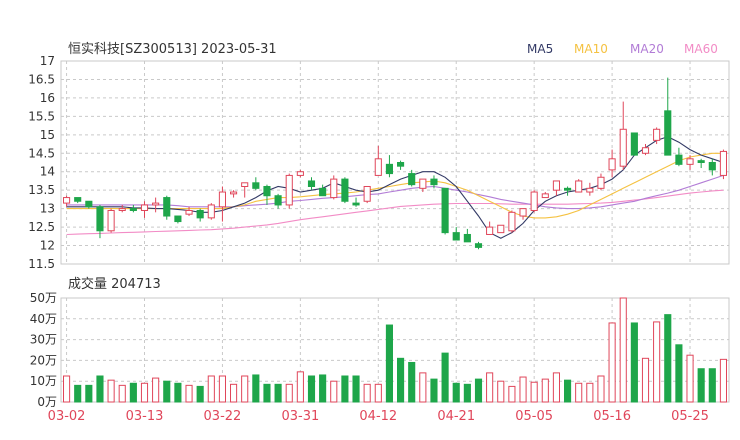  What do you see at coordinates (43, 360) in the screenshot?
I see `volume-tick-label: 20万` at bounding box center [43, 360].